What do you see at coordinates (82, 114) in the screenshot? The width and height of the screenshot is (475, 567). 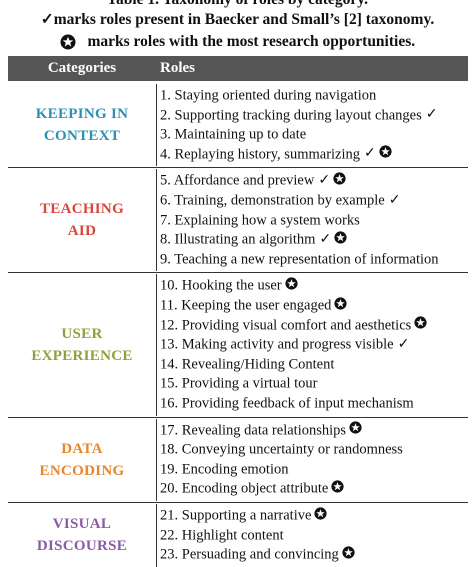 I see `category-label-line1: KEEPING IN` at bounding box center [82, 114].